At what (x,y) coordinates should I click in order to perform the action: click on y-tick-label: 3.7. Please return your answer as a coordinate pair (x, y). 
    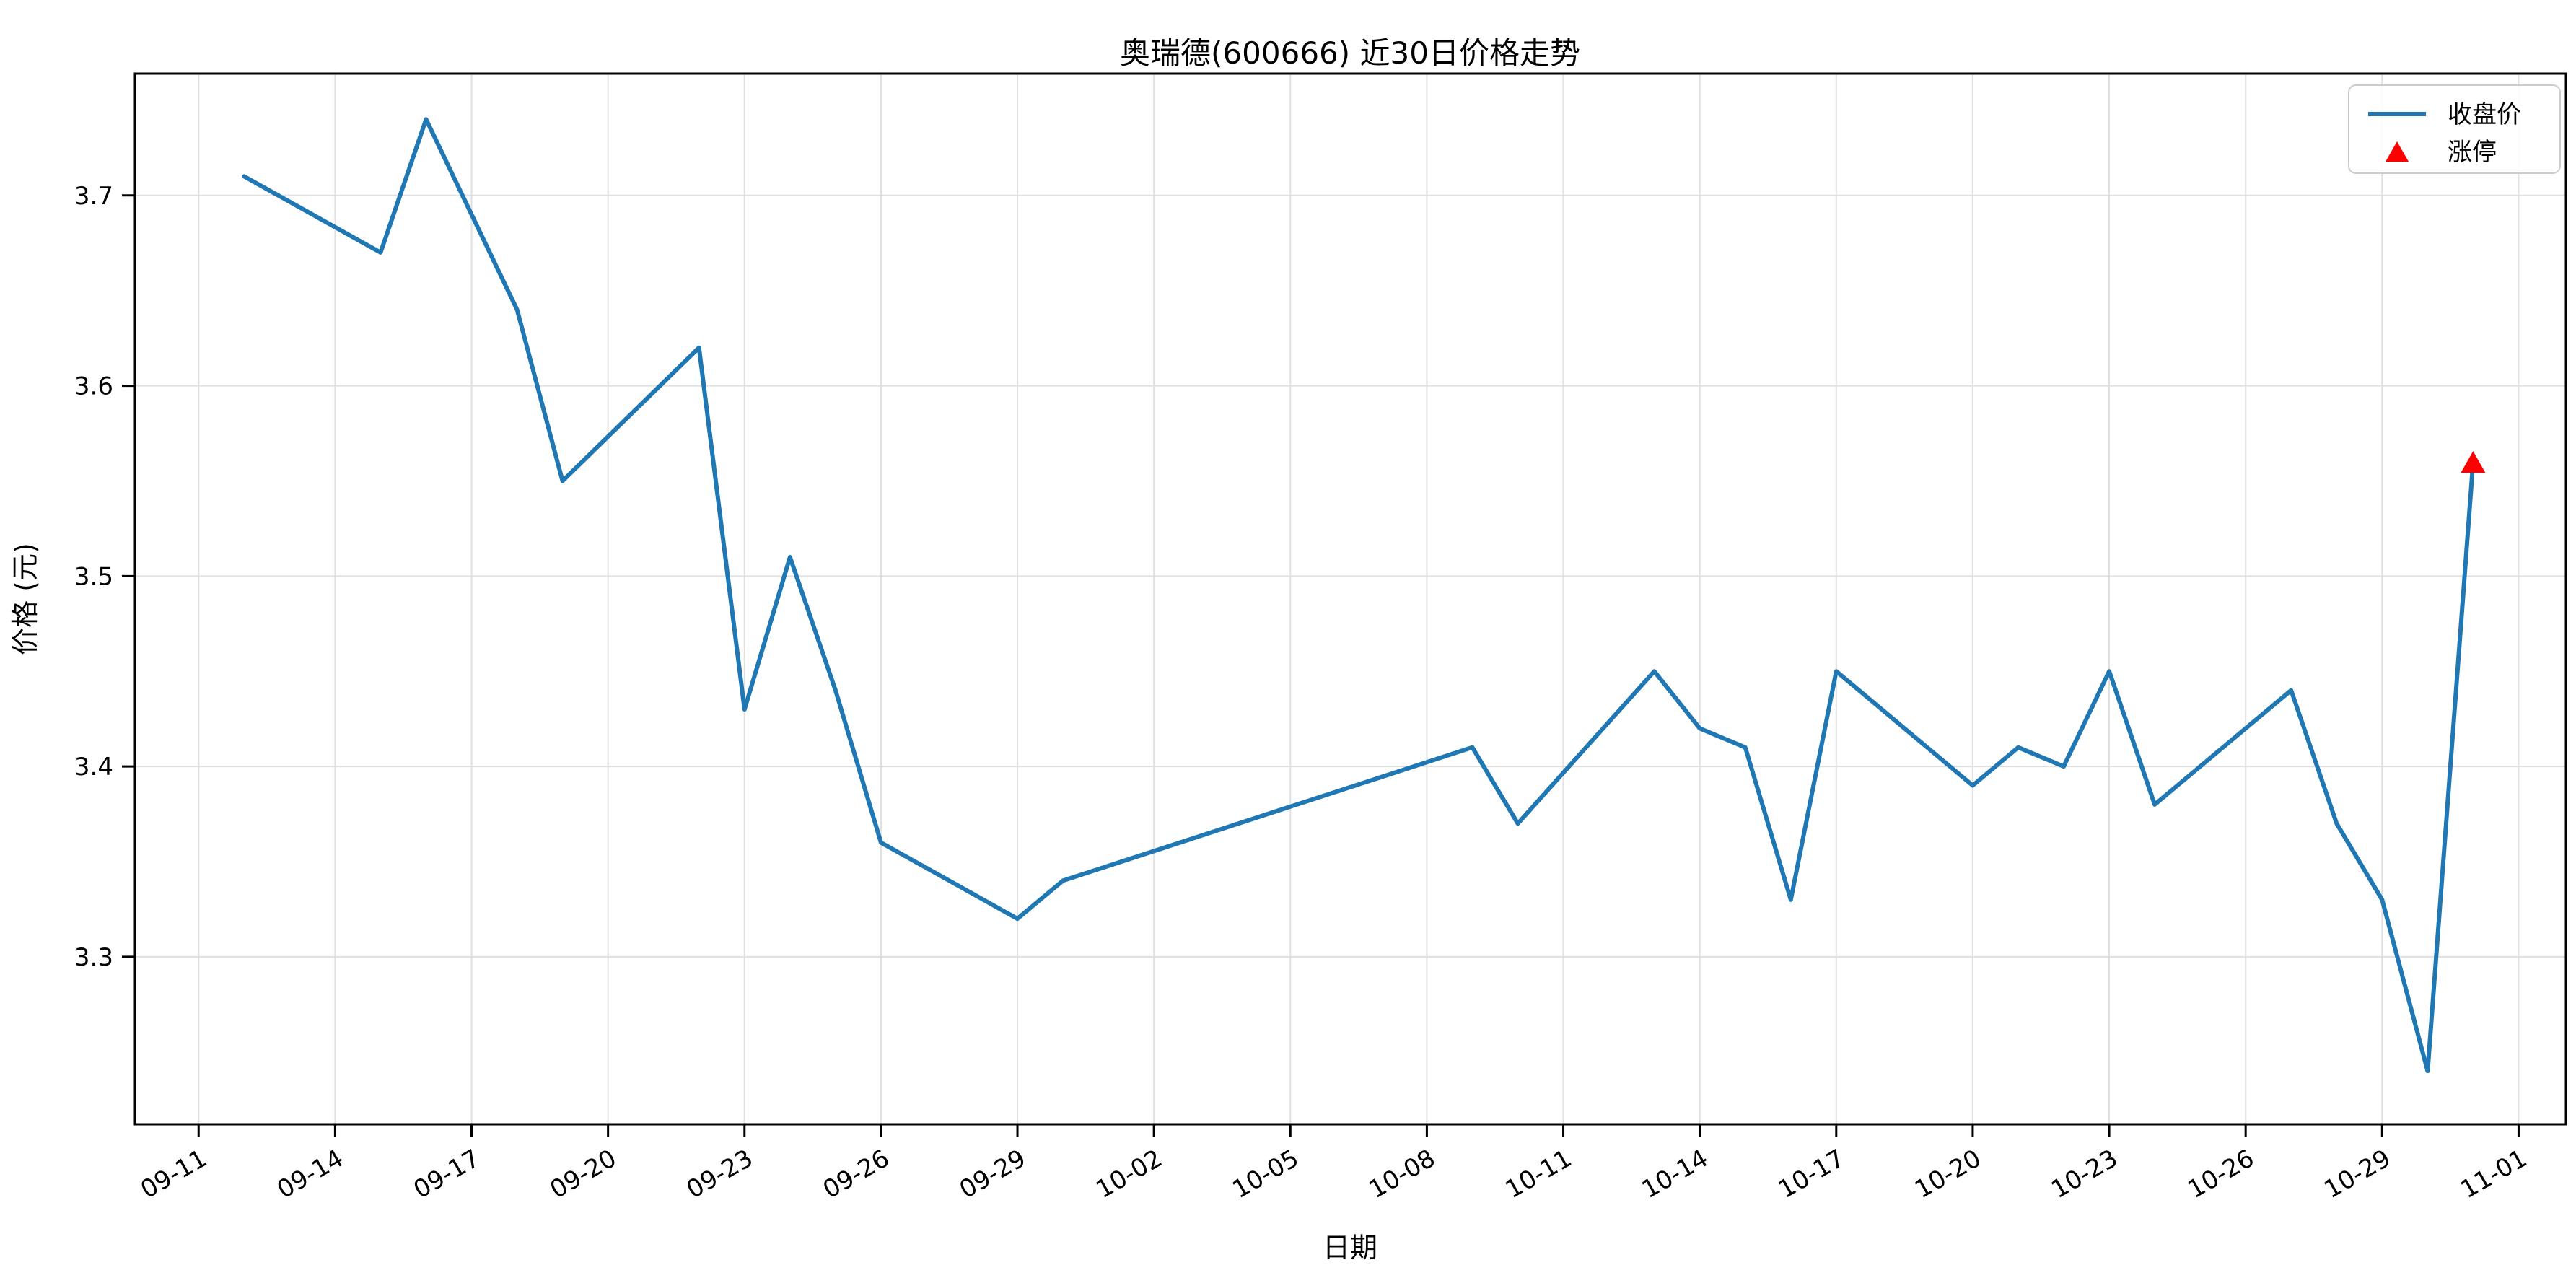
    Looking at the image, I should click on (93, 196).